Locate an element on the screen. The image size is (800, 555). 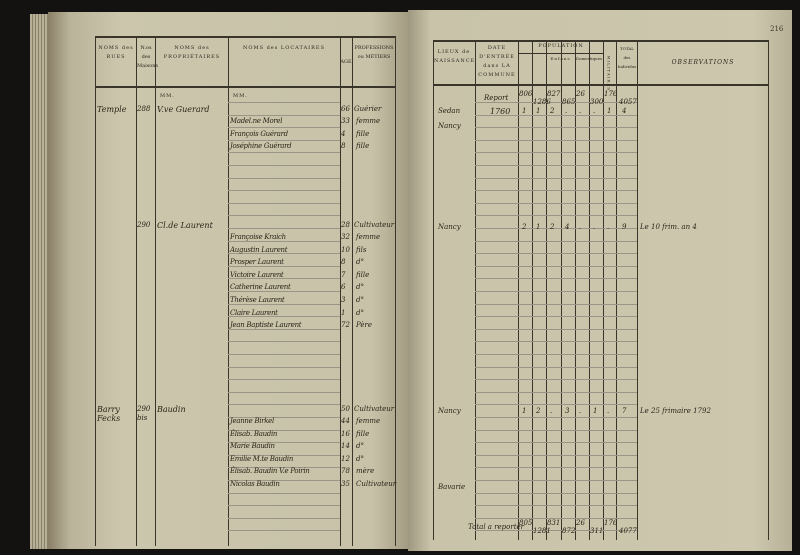
header-proprietaires: NOMS des PROPRIÉTAIRES is located at coordinates (192, 52).